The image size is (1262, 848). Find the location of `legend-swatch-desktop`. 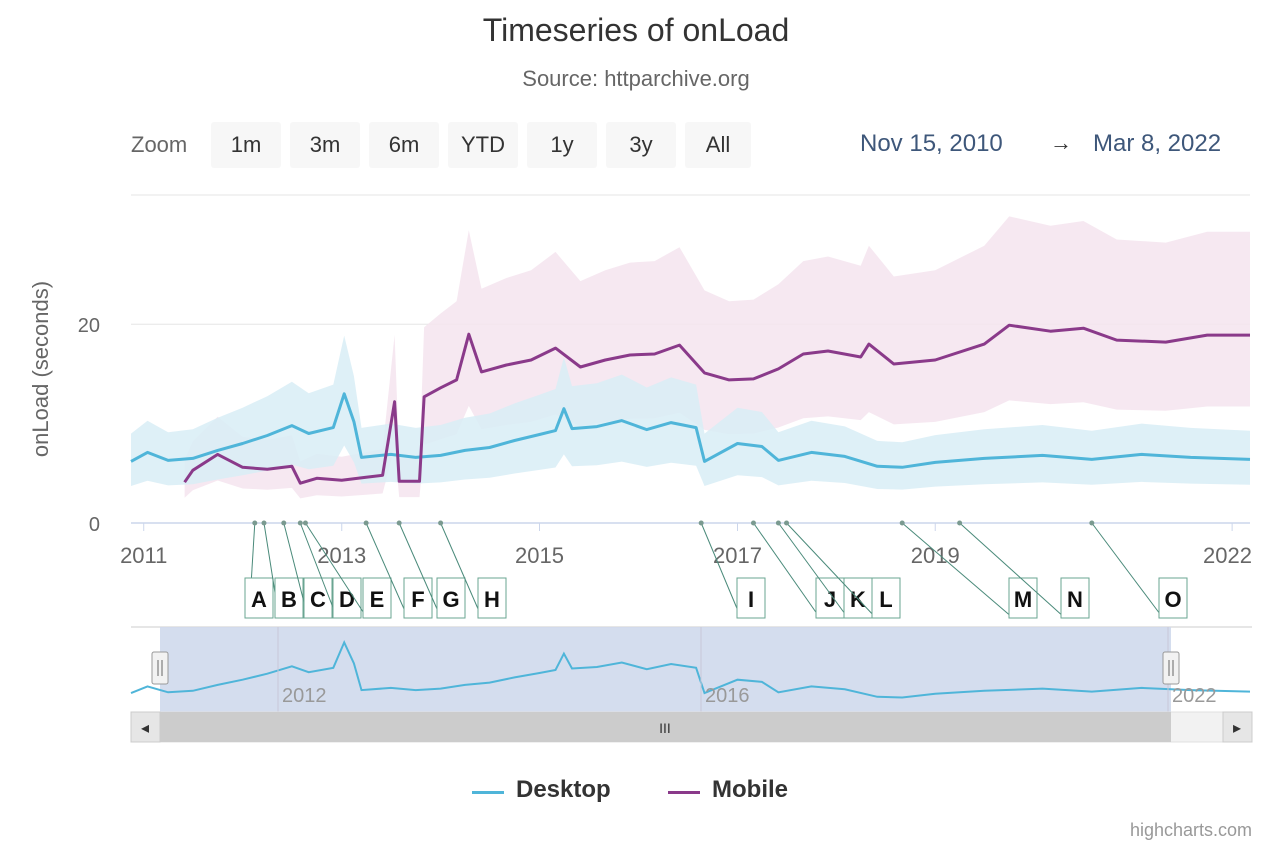

legend-swatch-desktop is located at coordinates (488, 792).